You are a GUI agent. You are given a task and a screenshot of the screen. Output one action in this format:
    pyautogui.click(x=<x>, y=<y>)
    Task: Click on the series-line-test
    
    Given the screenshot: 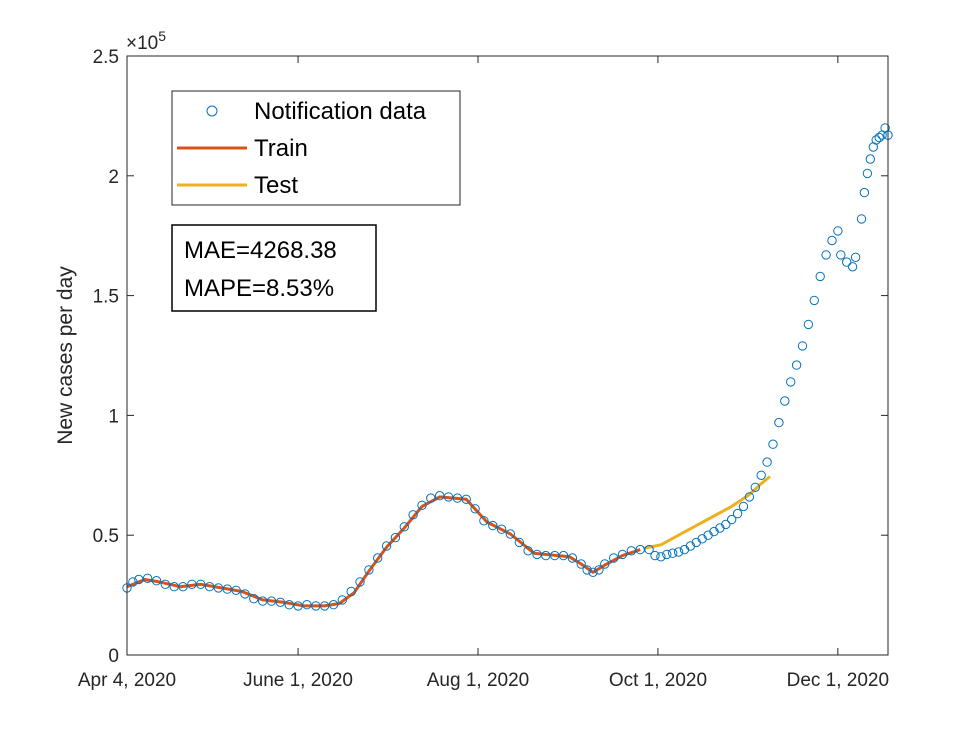 What is the action you would take?
    pyautogui.click(x=706, y=512)
    